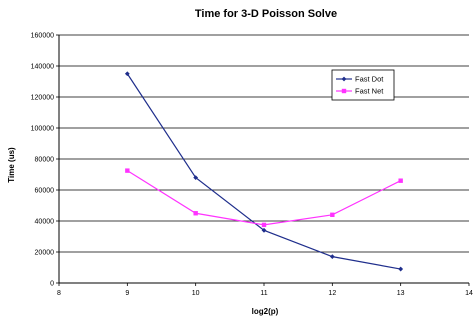 Image resolution: width=473 pixels, height=320 pixels. What do you see at coordinates (45, 191) in the screenshot?
I see `y-tick-label: 60000` at bounding box center [45, 191].